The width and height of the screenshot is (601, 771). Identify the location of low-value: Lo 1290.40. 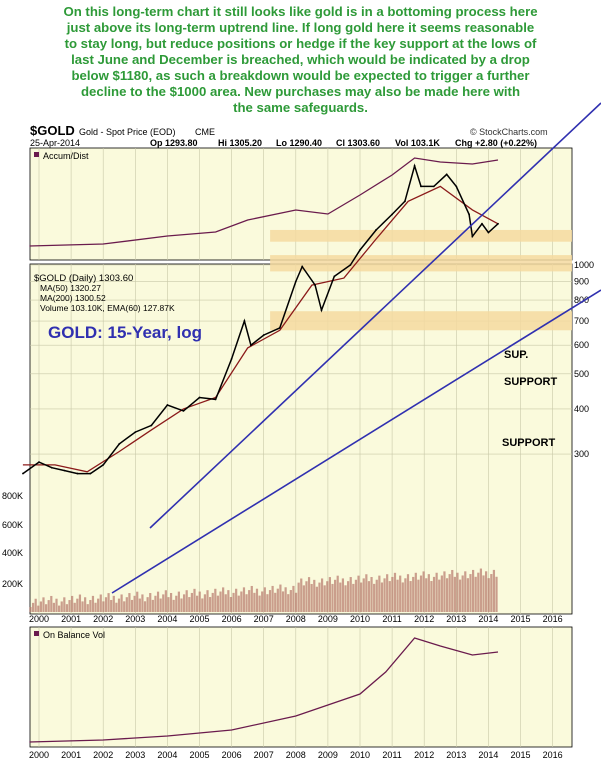
(299, 143).